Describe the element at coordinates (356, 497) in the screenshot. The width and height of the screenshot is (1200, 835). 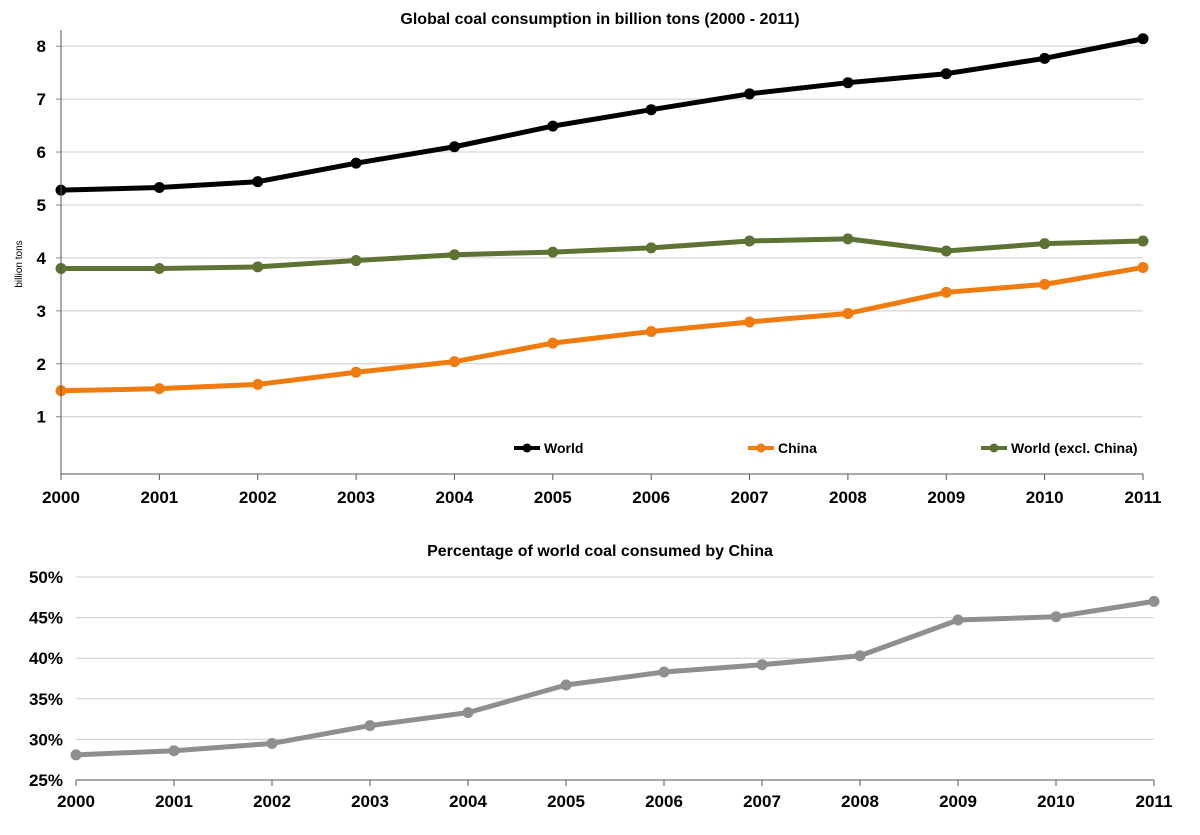
I see `chart-1-x-tick-label: 2003` at that location.